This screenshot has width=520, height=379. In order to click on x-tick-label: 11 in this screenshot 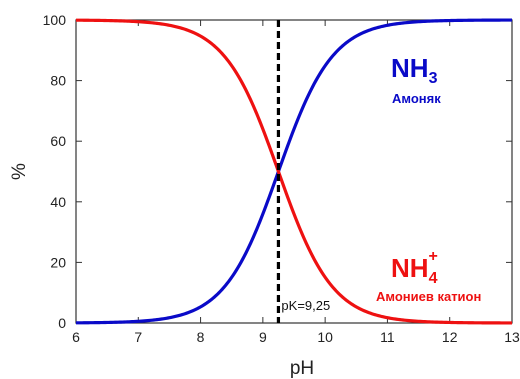, I will do `click(387, 337)`.